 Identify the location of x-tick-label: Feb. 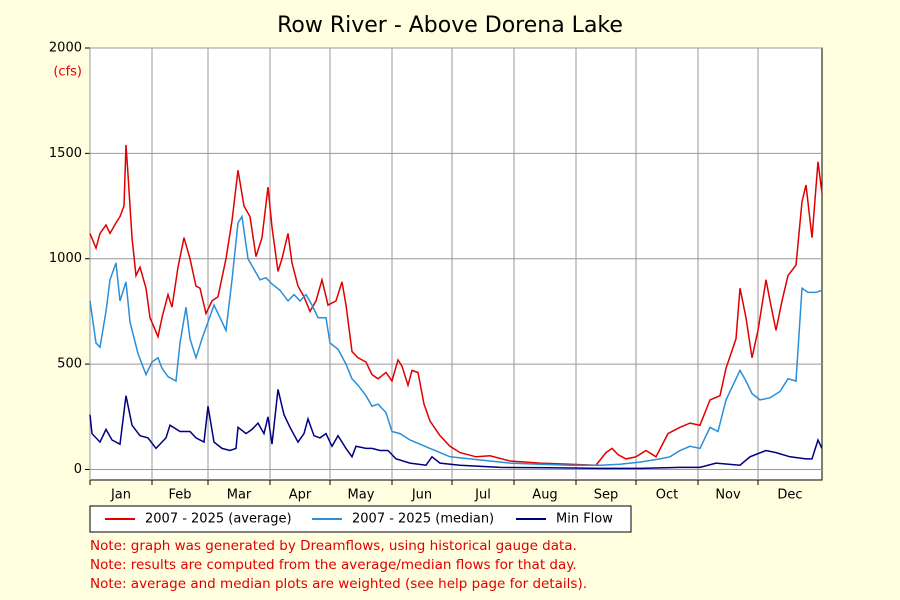
(179, 495).